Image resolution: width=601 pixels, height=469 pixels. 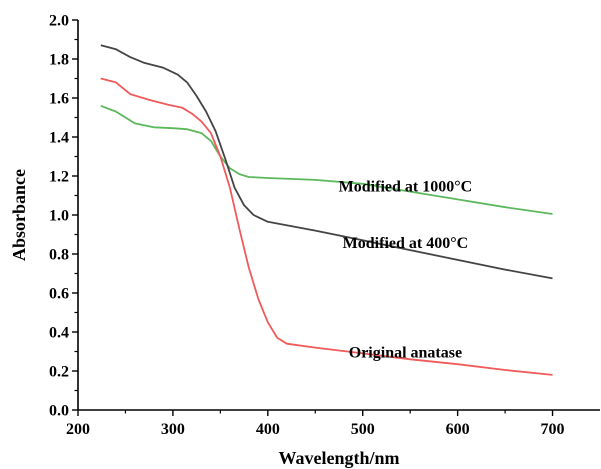 What do you see at coordinates (553, 429) in the screenshot?
I see `x-tick-label: 700` at bounding box center [553, 429].